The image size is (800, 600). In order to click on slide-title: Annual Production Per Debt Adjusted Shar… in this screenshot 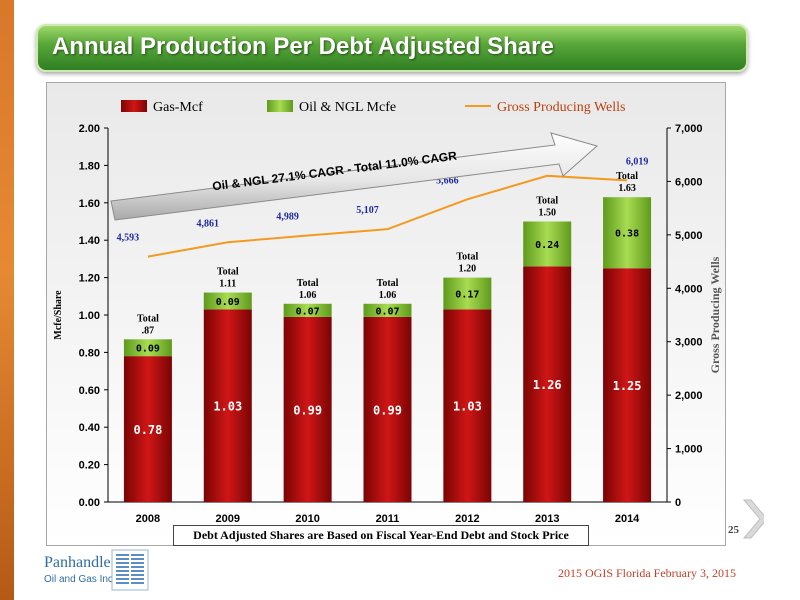, I will do `click(303, 46)`.